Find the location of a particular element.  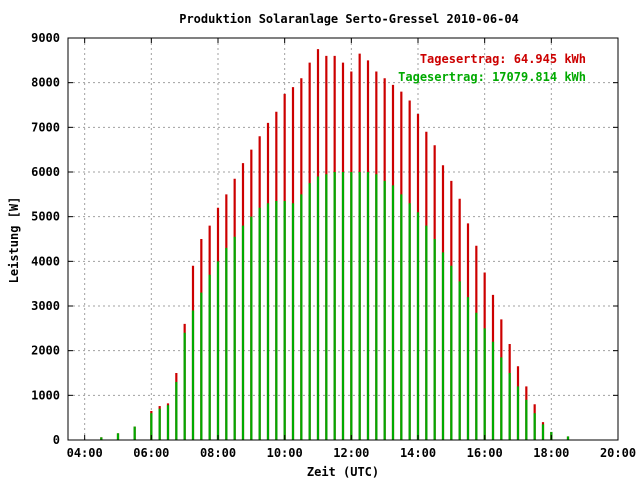

x-tick-label: 08:00 is located at coordinates (218, 453).